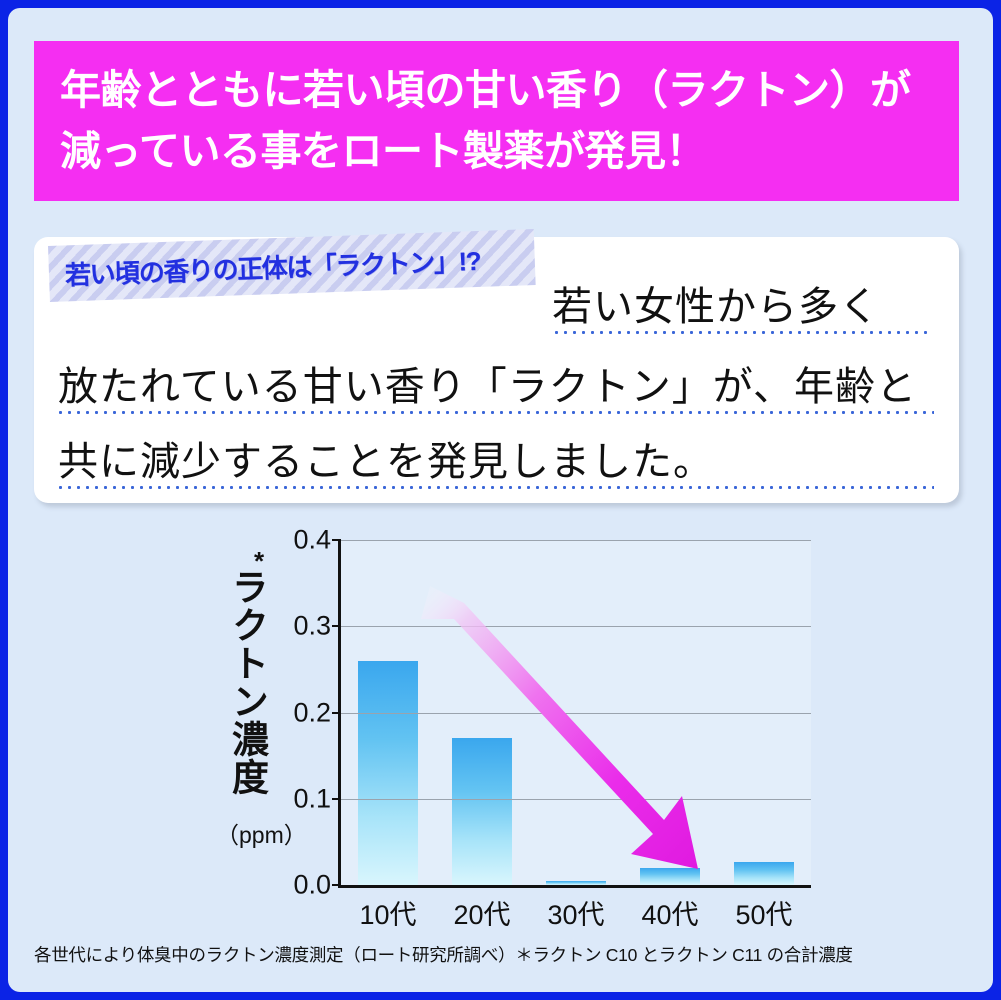  What do you see at coordinates (716, 307) in the screenshot?
I see `card-body-line-1: 若い女性から多く` at bounding box center [716, 307].